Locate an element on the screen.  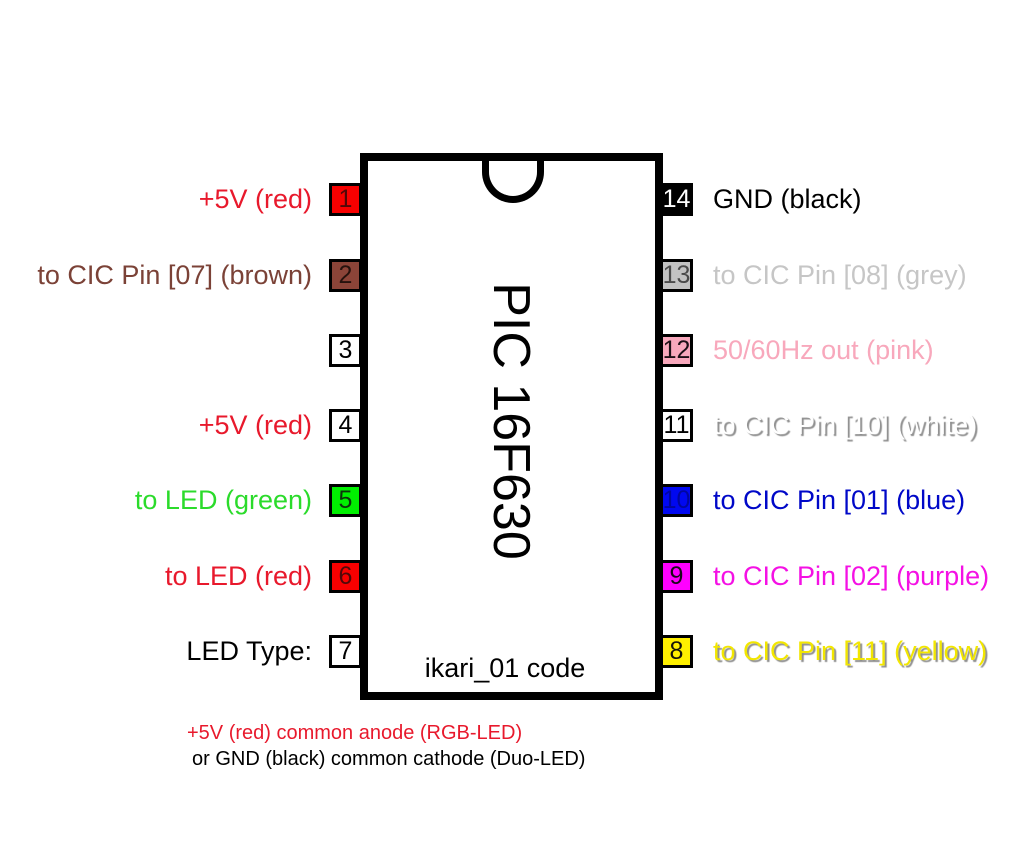
pin-9-square: 9 is located at coordinates (676, 576).